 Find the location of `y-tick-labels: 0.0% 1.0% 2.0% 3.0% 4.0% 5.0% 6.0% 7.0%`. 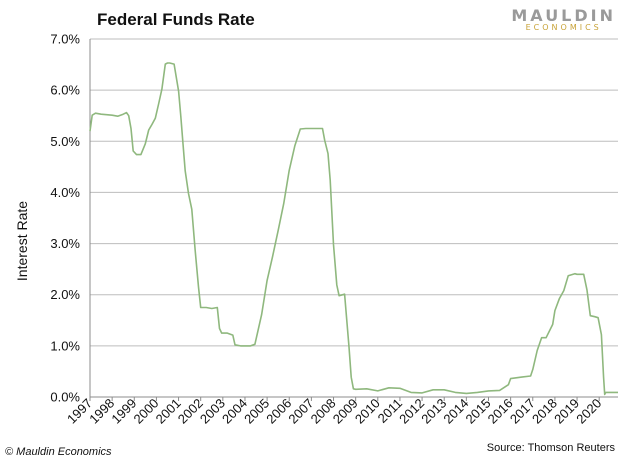

y-tick-labels: 0.0% 1.0% 2.0% 3.0% 4.0% 5.0% 6.0% 7.0% is located at coordinates (65, 218).